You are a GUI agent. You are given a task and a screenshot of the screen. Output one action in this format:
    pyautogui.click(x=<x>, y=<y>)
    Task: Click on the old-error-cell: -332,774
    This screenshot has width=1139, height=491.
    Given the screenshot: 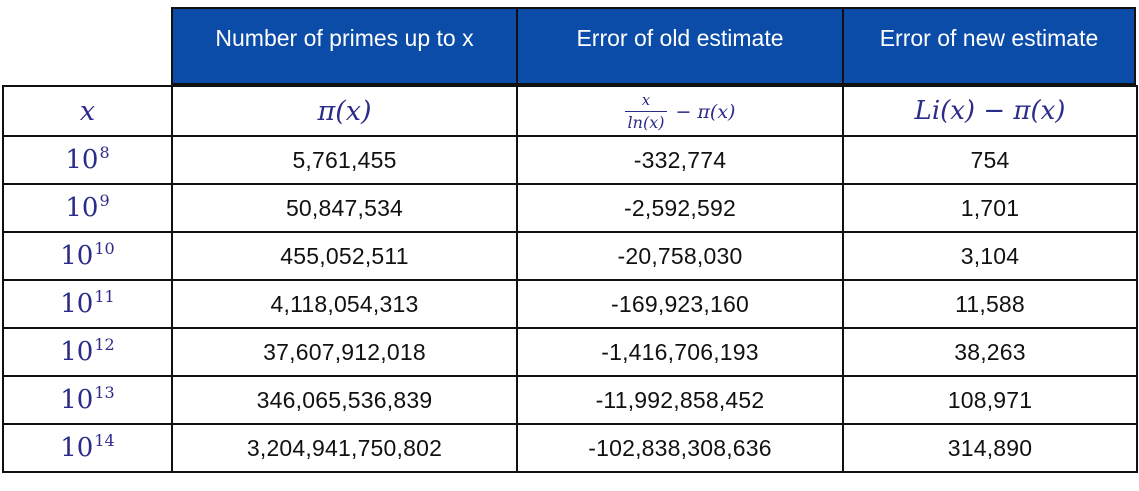 What is the action you would take?
    pyautogui.click(x=680, y=160)
    